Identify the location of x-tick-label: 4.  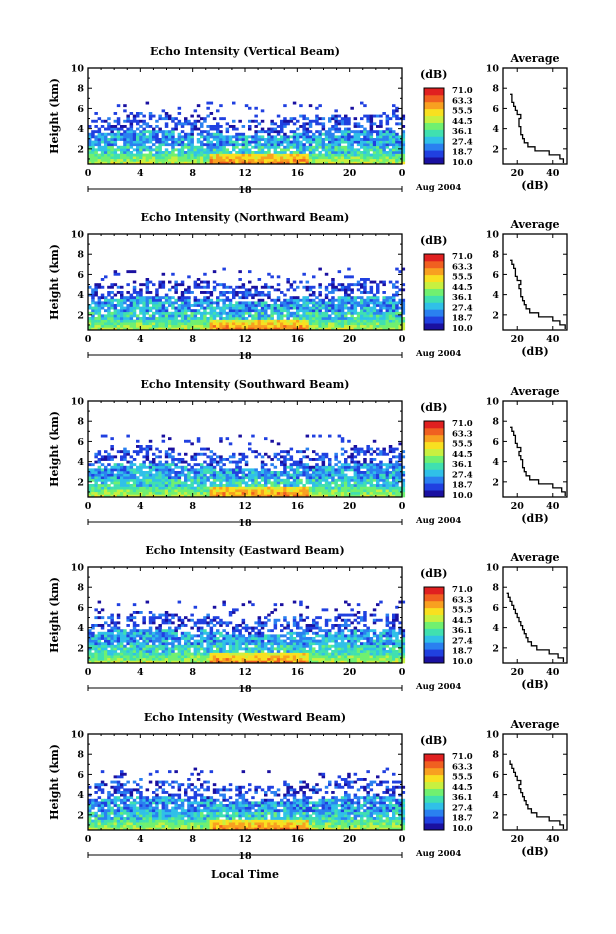
(140, 339).